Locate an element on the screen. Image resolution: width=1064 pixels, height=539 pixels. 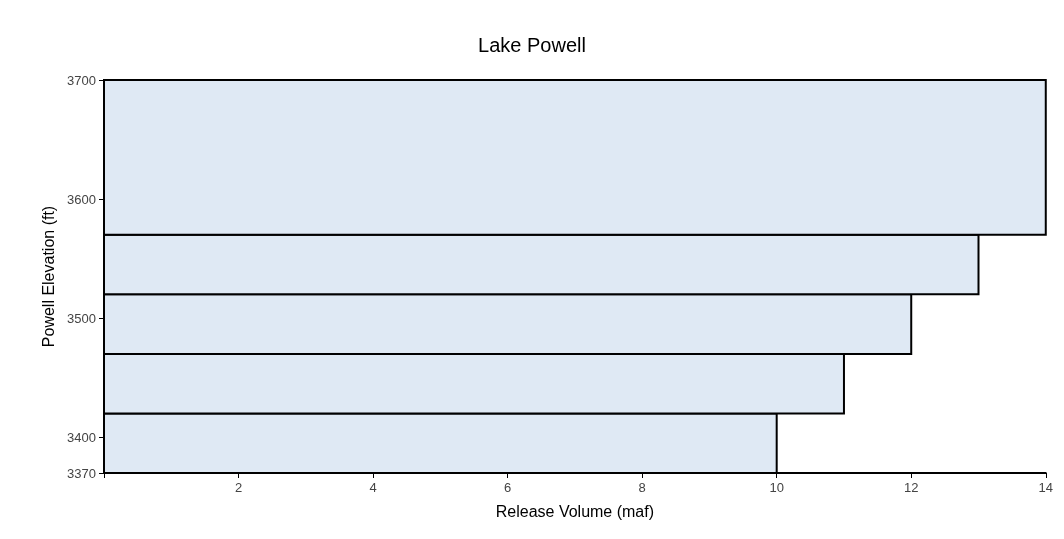
x-tick-label: 4 is located at coordinates (373, 487).